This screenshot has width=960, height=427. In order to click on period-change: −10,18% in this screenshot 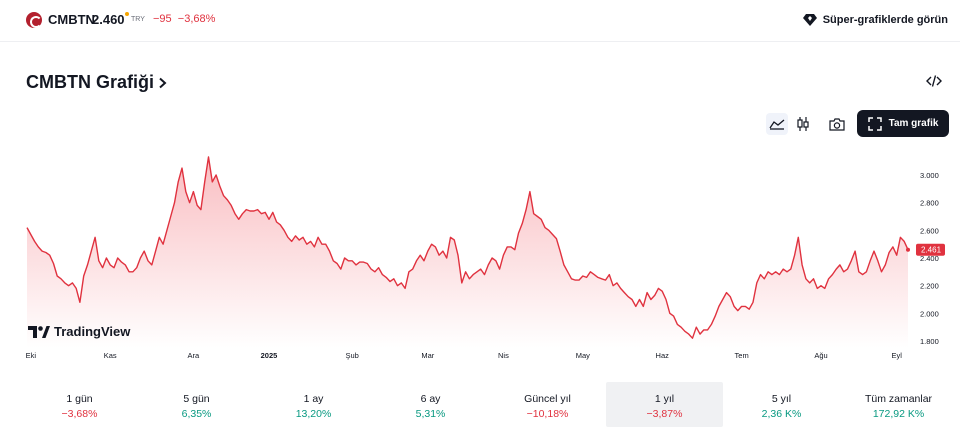, I will do `click(547, 414)`.